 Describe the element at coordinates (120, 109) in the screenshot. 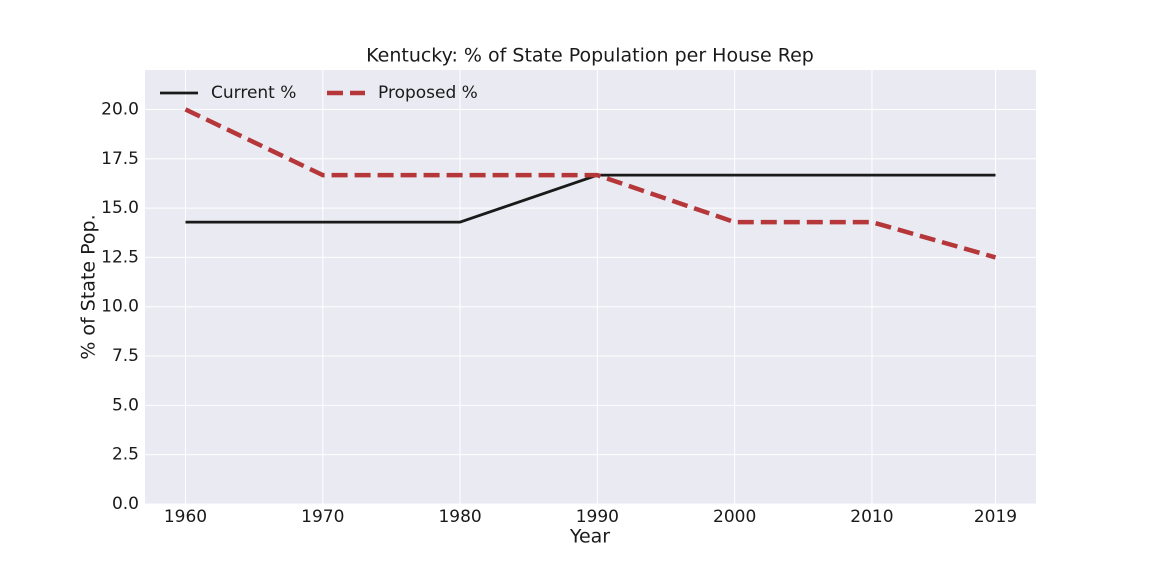

I see `y-tick-label: 20.0` at that location.